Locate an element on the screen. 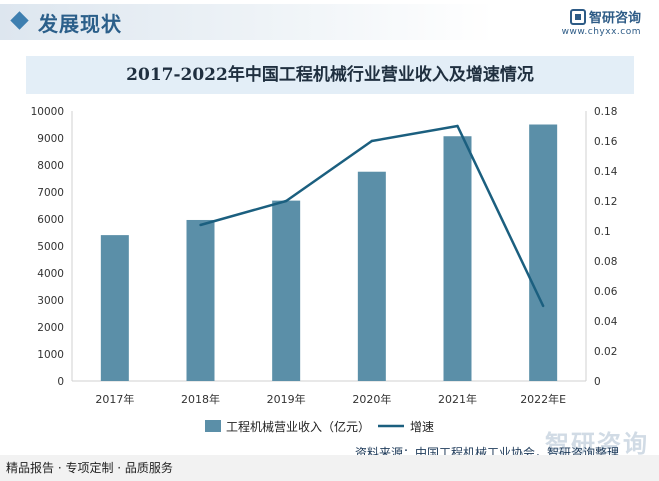 The height and width of the screenshot is (481, 659). y-left-tick-label: 8000 is located at coordinates (50, 166).